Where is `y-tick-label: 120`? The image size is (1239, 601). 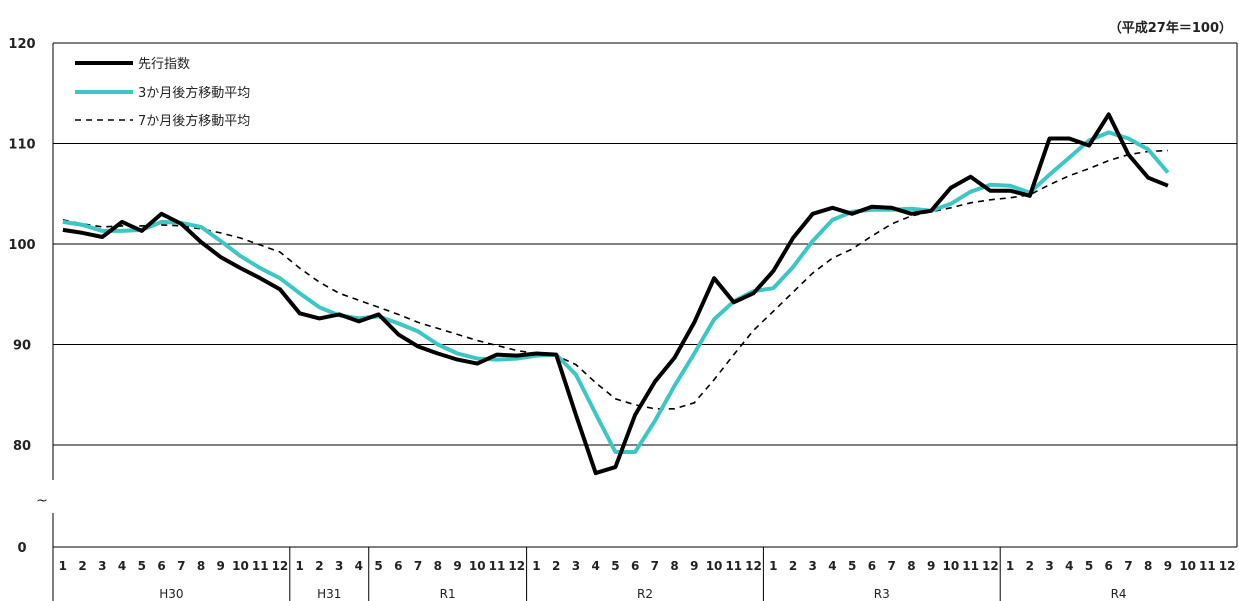
y-tick-label: 120 is located at coordinates (21, 44).